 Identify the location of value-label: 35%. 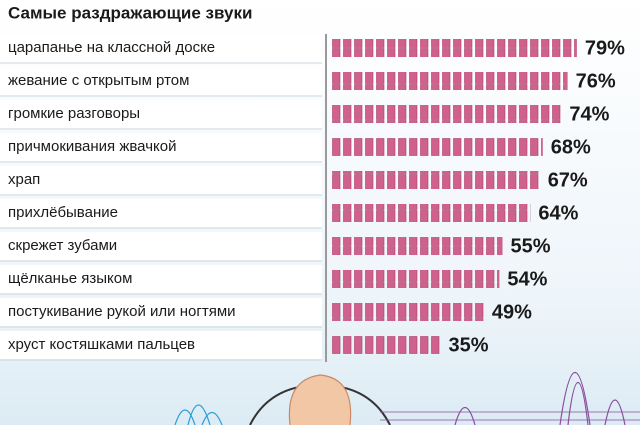
(469, 345).